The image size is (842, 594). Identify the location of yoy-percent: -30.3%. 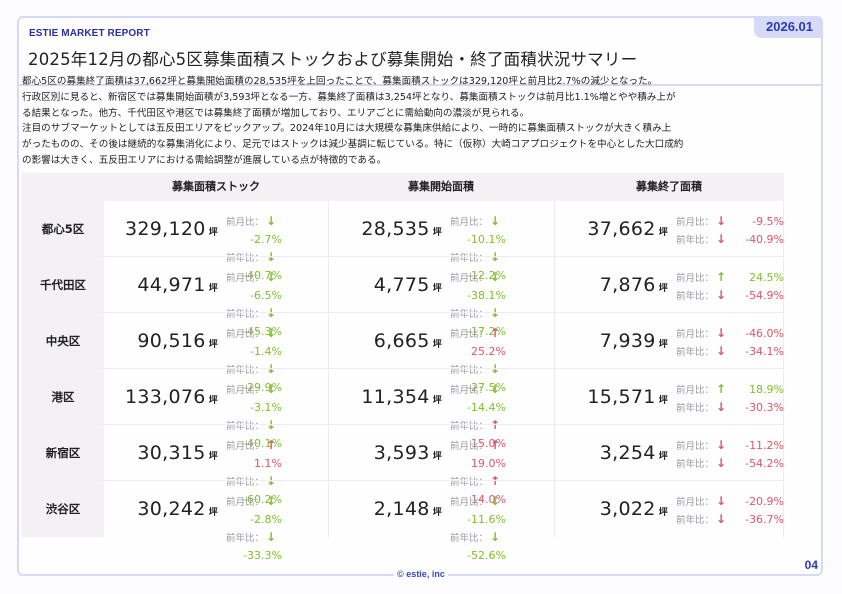
(765, 407).